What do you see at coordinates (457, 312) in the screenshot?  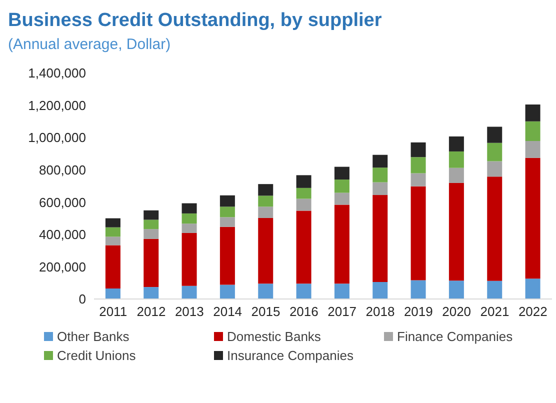 I see `x-tick-label: 2020` at bounding box center [457, 312].